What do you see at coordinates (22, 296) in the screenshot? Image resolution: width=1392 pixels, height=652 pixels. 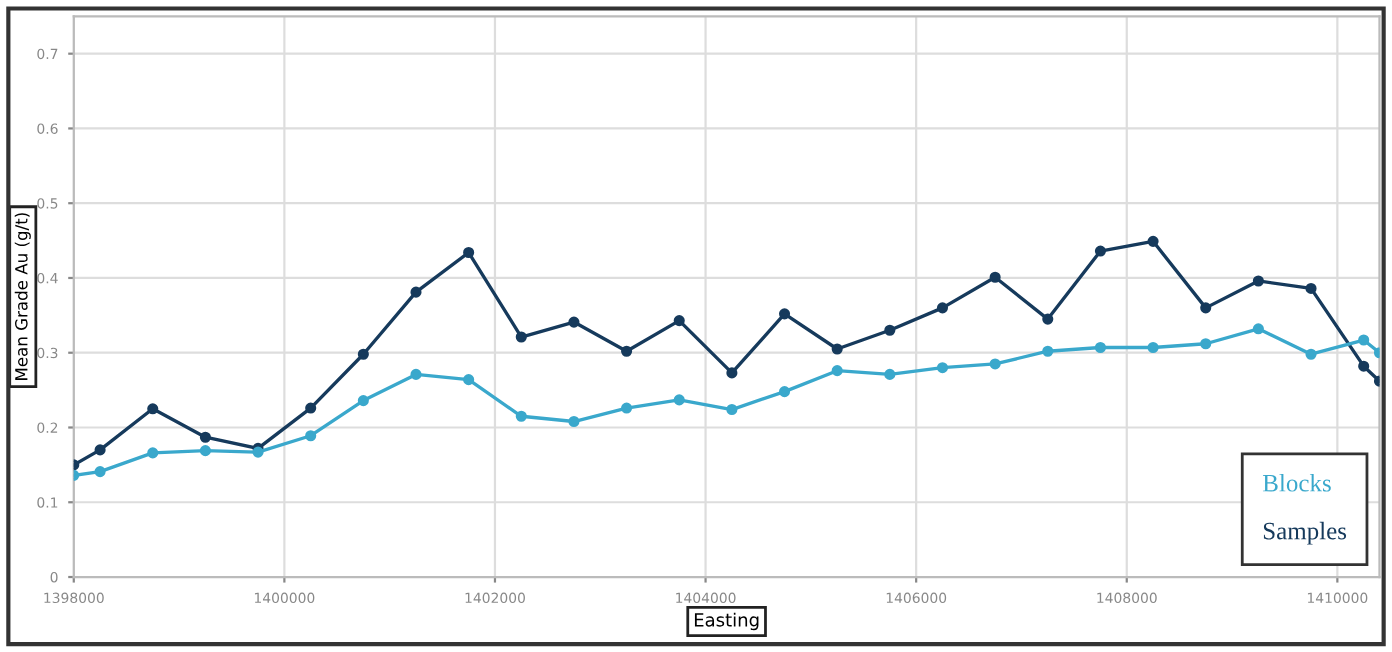 I see `y-axis-title: Mean Grade Au (g/t)` at bounding box center [22, 296].